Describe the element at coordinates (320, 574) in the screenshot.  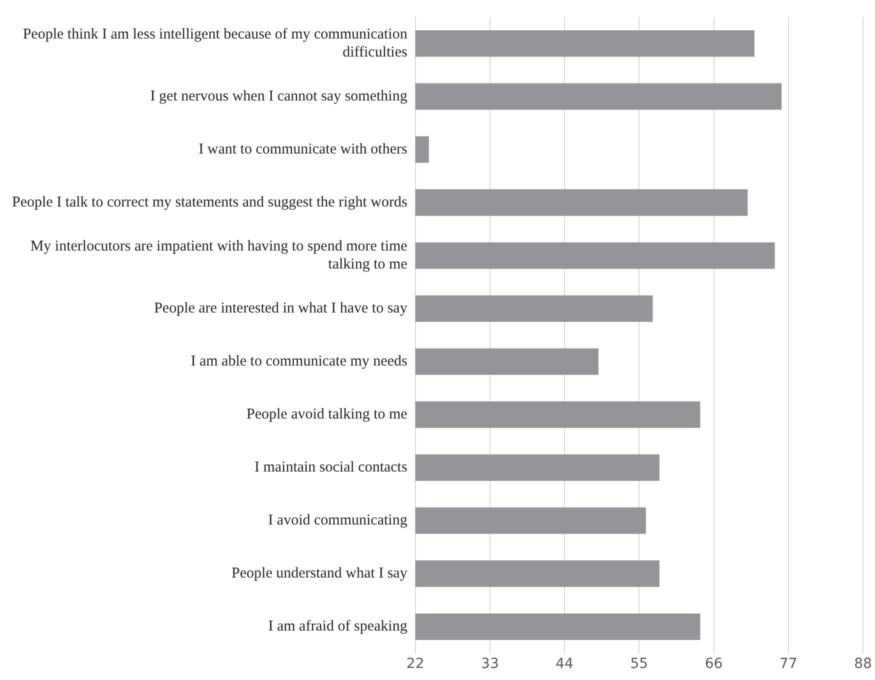
I see `y-tick-label: People understand what I say` at that location.